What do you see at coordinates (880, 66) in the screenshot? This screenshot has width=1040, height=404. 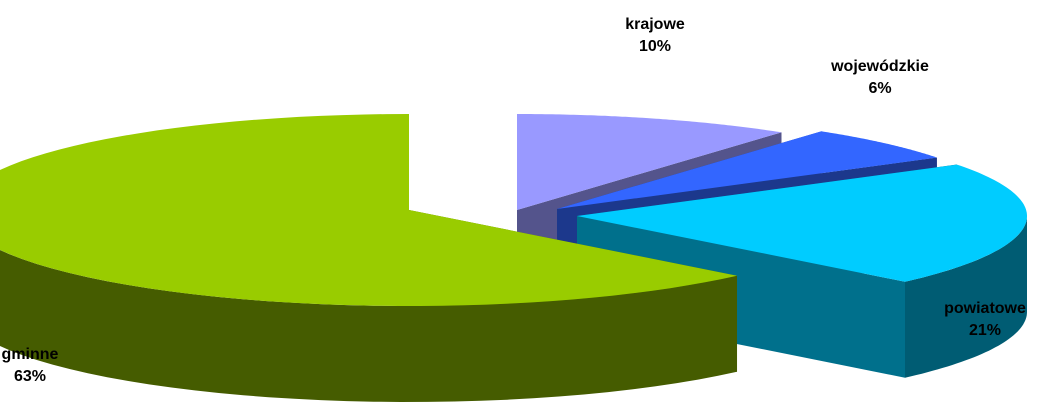 I see `label-wojewodzkie-name: wojewódzkie` at bounding box center [880, 66].